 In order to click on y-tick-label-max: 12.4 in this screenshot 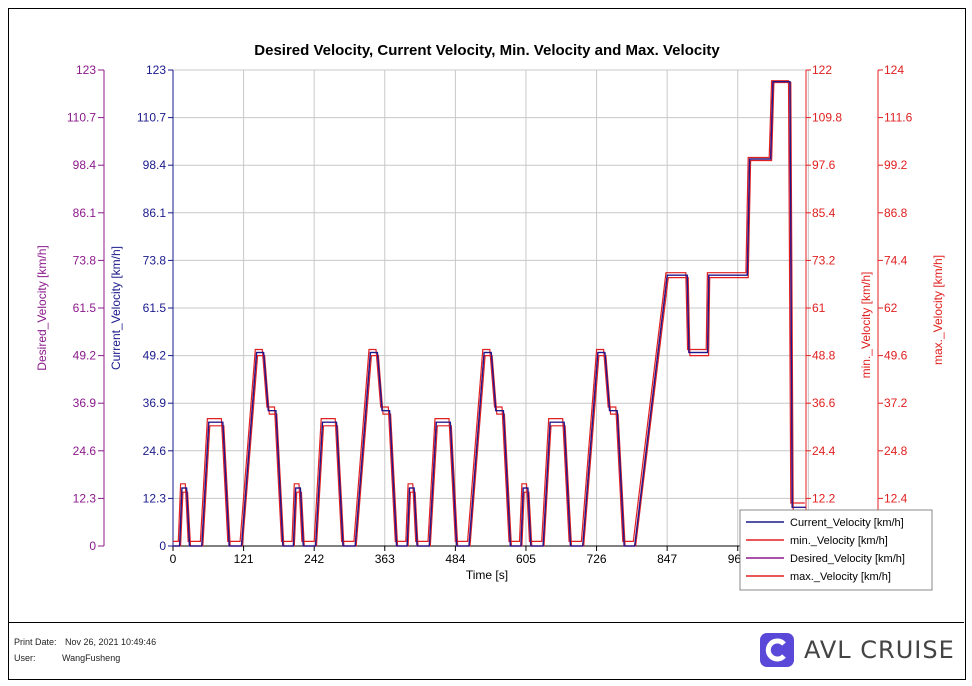, I will do `click(896, 498)`.